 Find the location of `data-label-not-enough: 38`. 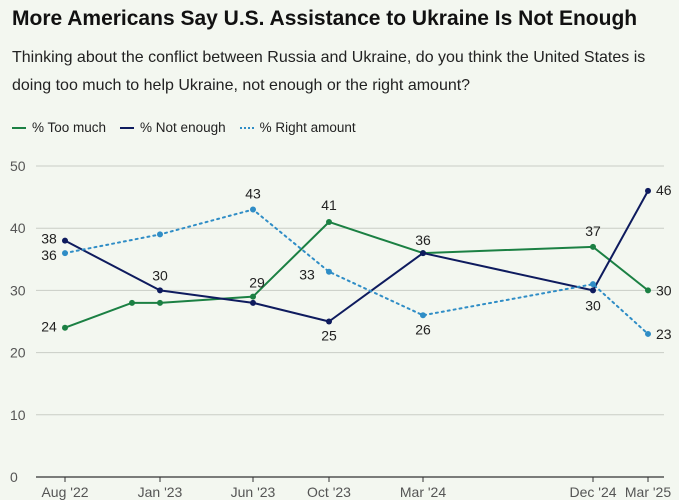

data-label-not-enough: 38 is located at coordinates (49, 239).